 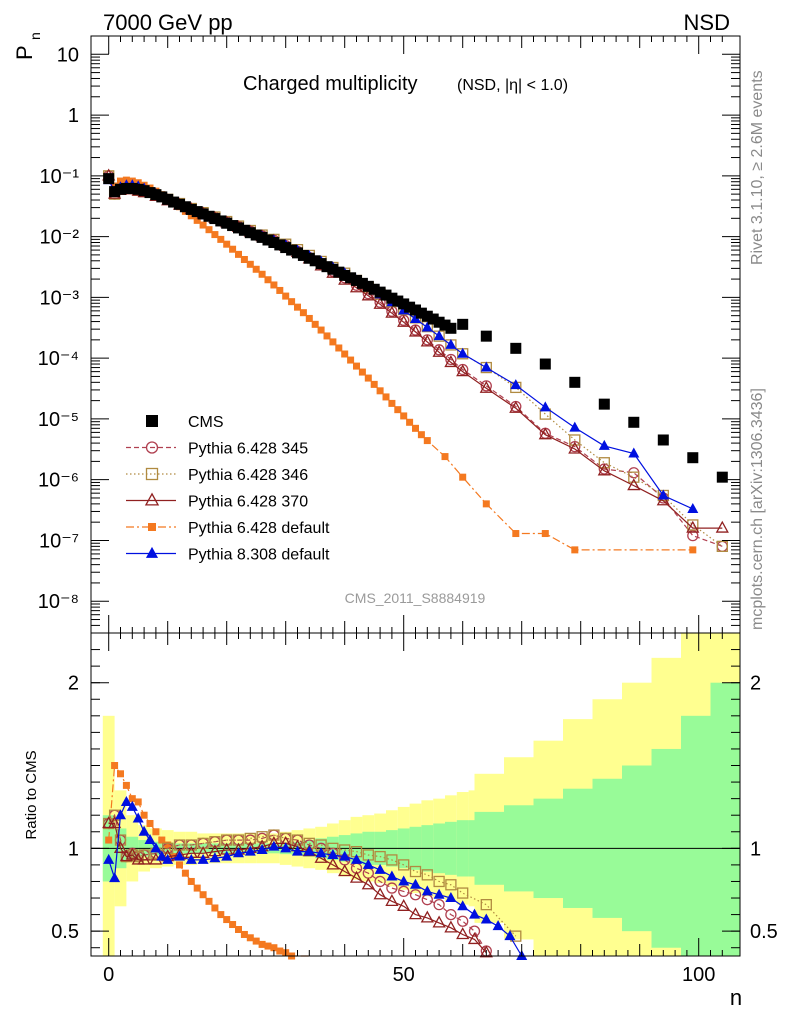 I want to click on data-point-p345, so click(x=439, y=350).